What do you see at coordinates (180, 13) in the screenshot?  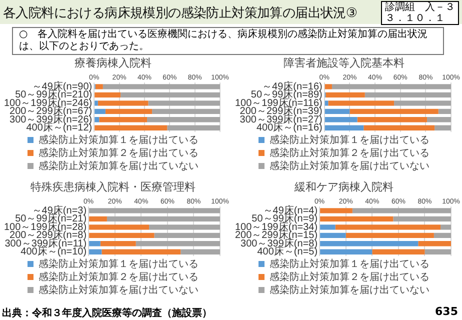 I see `text: 各入院料における病床規模別の感染防止対策加算の届出状況③` at bounding box center [180, 13].